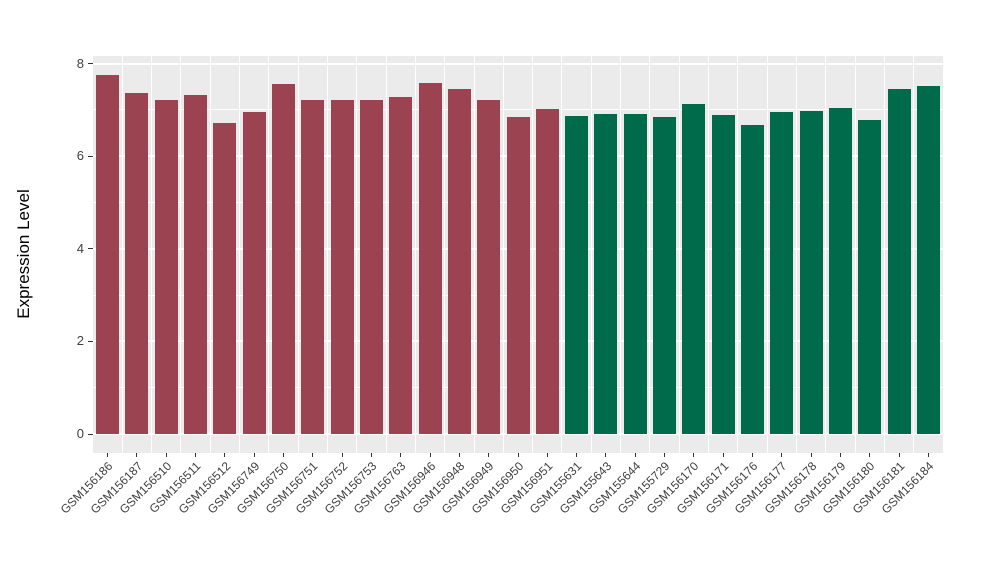 This screenshot has height=580, width=1000. Describe the element at coordinates (870, 276) in the screenshot. I see `bar-GSM156180` at that location.